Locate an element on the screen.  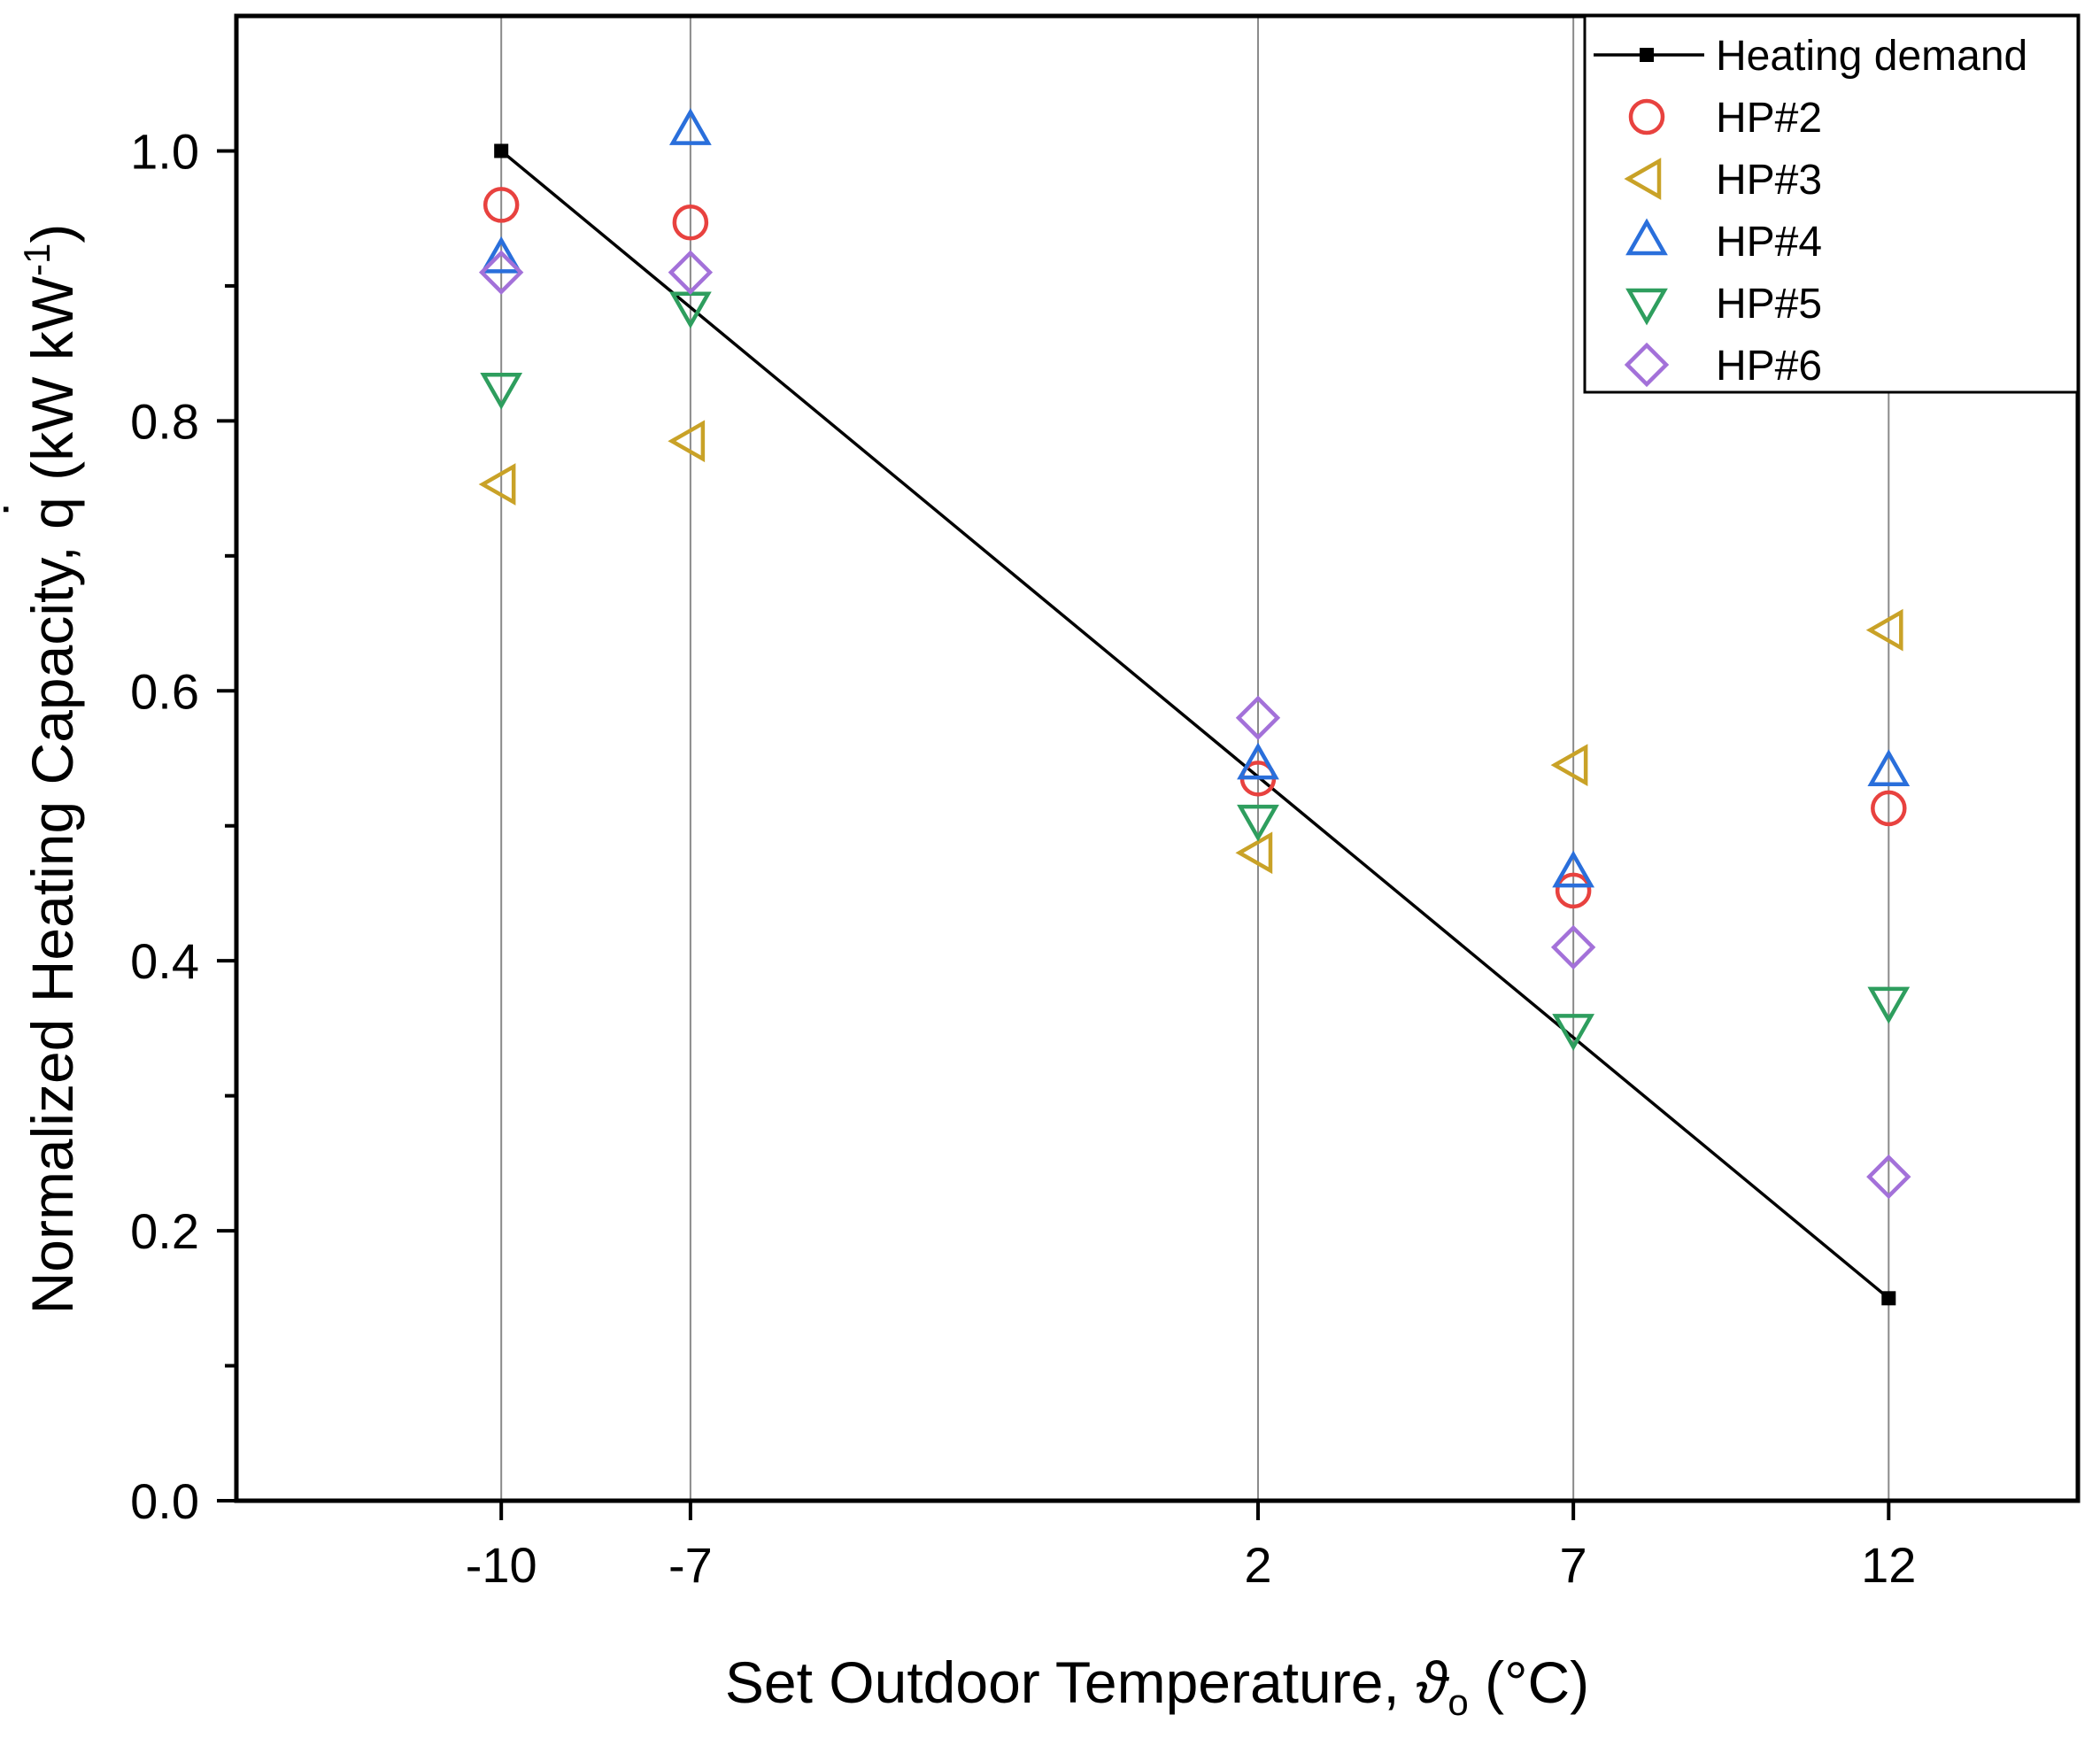
y-axis-title-superscript: -1 is located at coordinates (37, 259).